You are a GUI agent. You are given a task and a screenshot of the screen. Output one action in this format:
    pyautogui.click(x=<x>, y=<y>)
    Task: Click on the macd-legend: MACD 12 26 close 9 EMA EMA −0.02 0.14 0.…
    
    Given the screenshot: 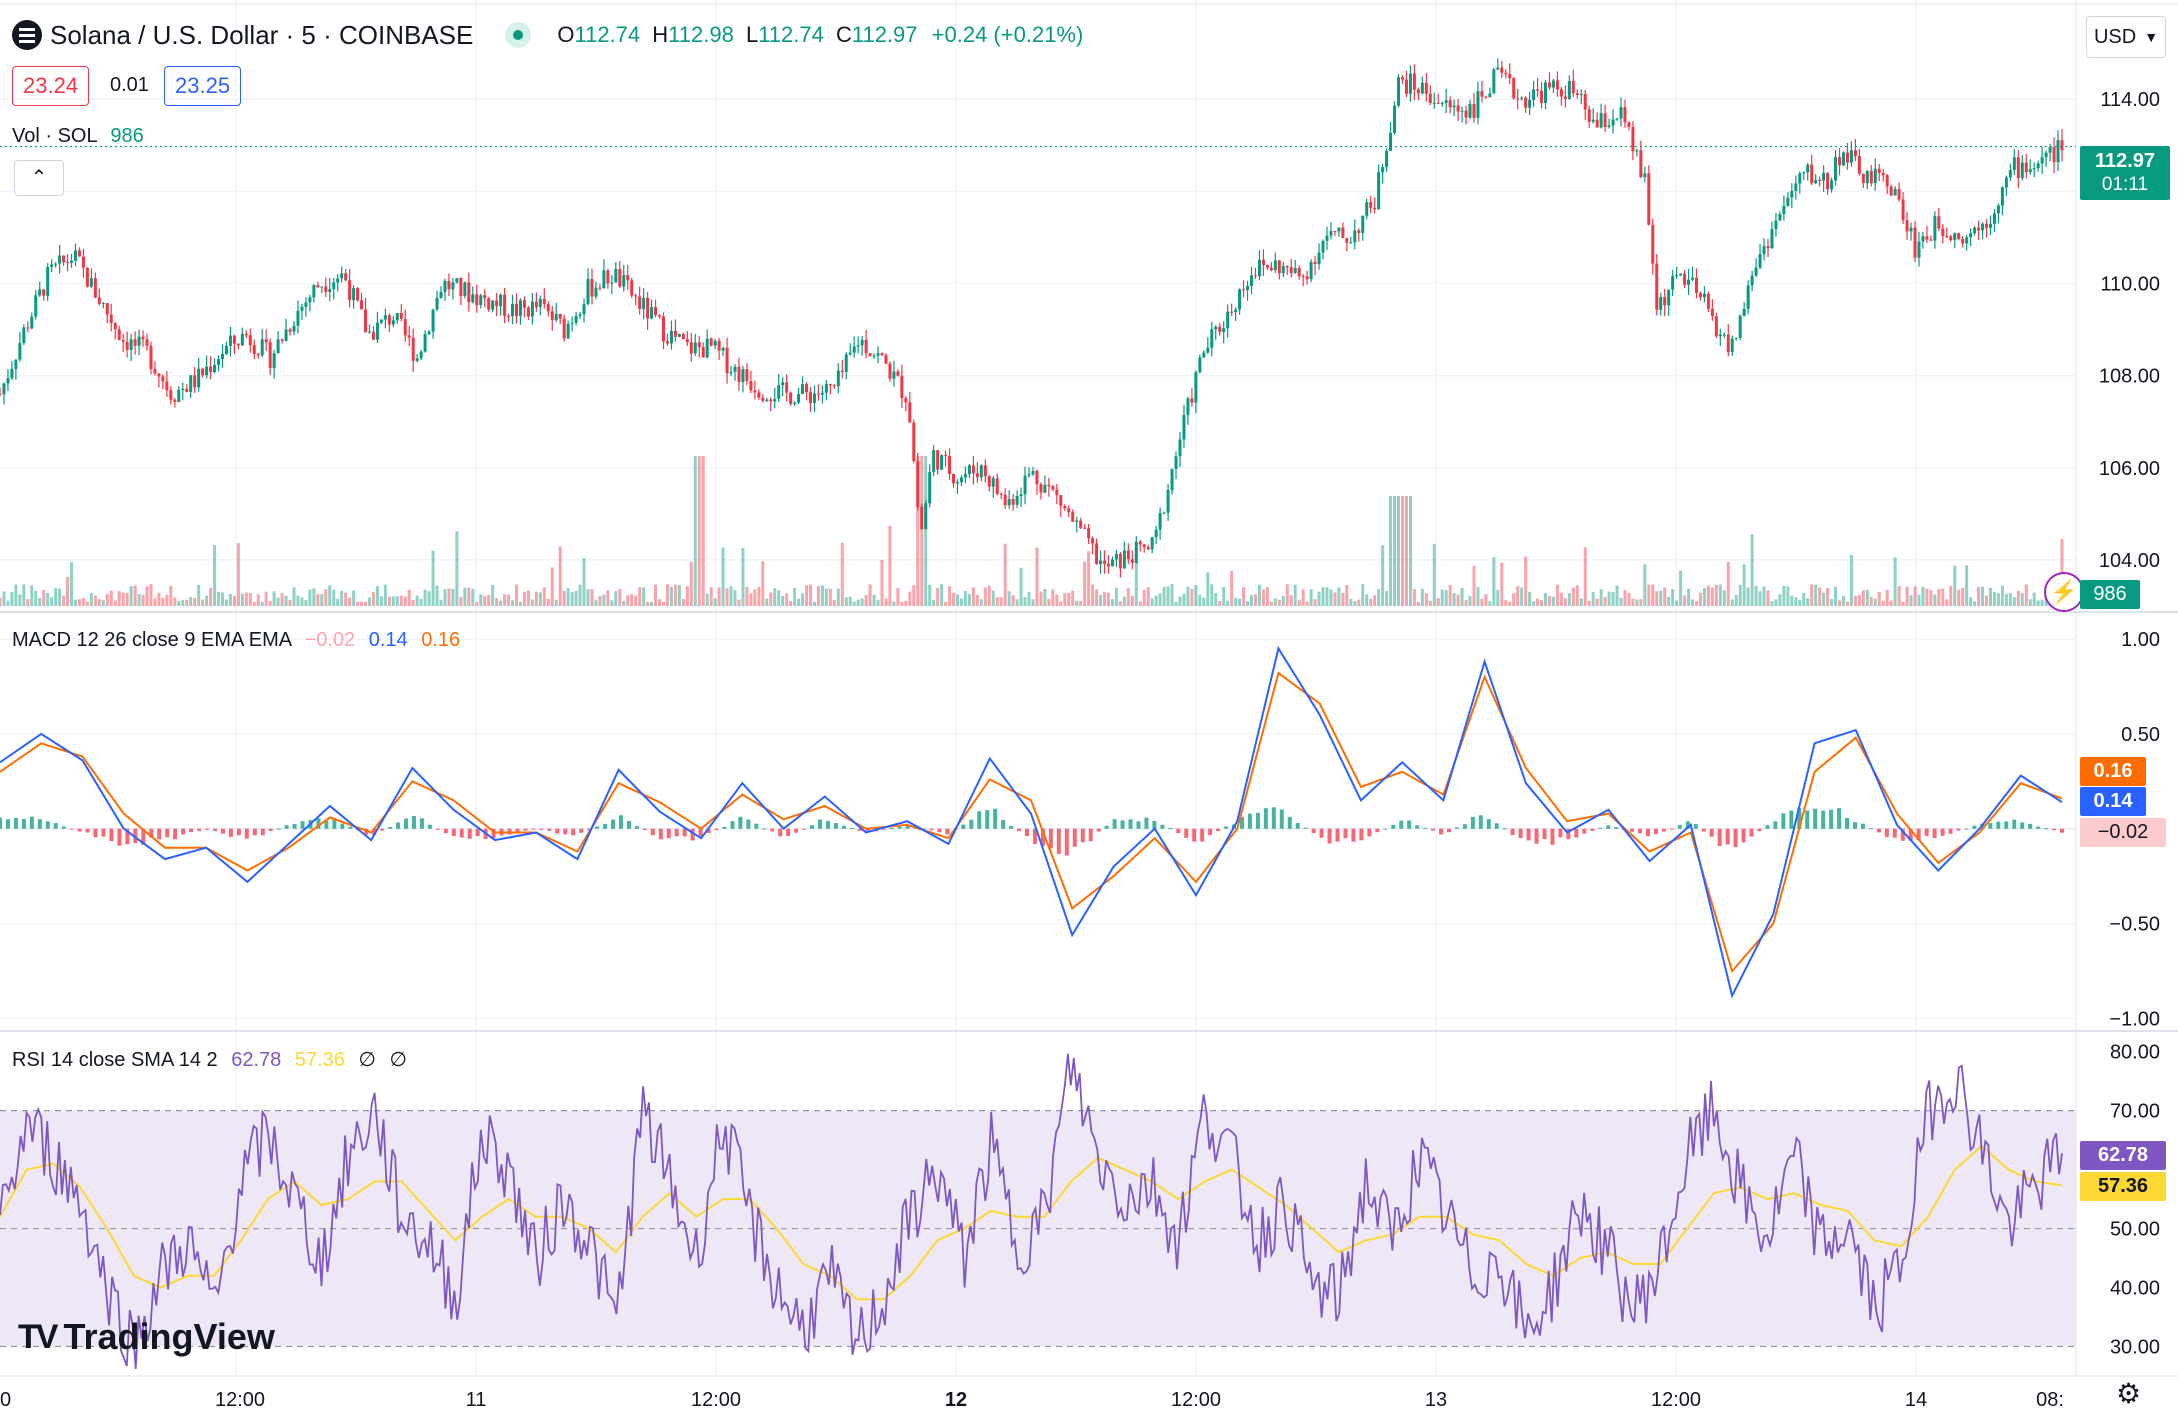 What is the action you would take?
    pyautogui.click(x=236, y=640)
    